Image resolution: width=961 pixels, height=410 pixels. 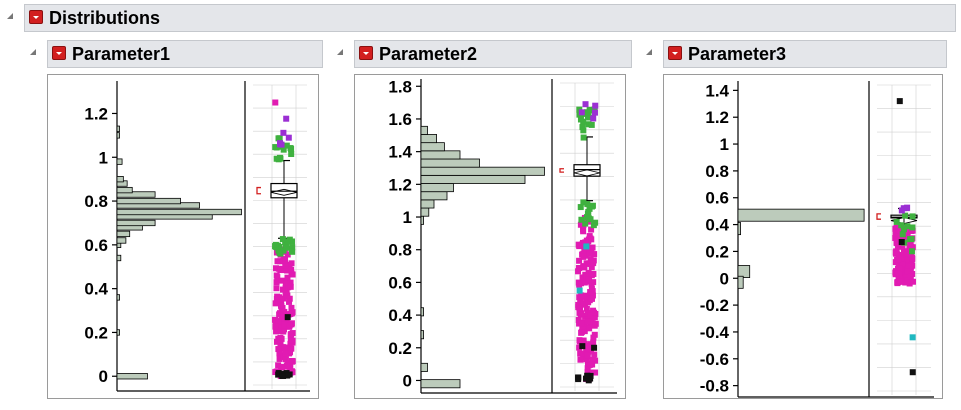 I want to click on y-tick-label: 0.6, so click(x=400, y=282).